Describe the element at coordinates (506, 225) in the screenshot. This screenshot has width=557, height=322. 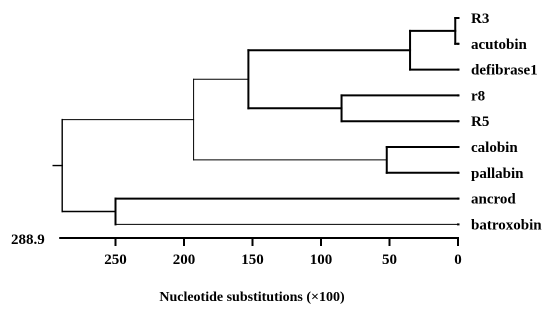
I see `leaf-label-batroxobin: batroxobin` at that location.